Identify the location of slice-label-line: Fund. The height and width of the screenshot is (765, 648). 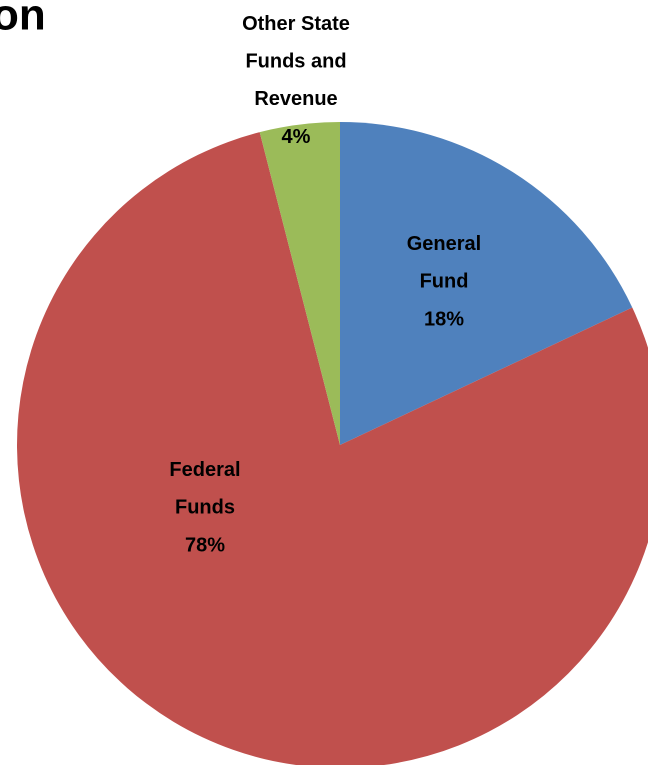
(444, 282).